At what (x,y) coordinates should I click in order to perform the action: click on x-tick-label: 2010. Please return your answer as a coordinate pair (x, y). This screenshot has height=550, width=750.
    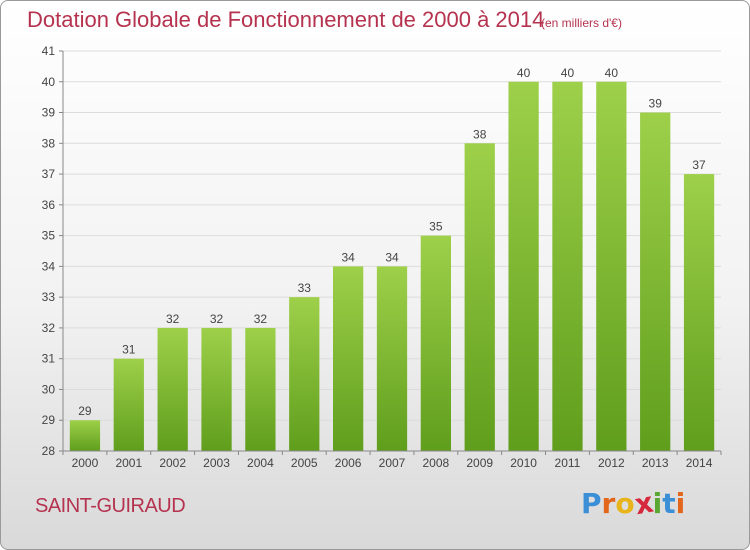
    Looking at the image, I should click on (523, 463).